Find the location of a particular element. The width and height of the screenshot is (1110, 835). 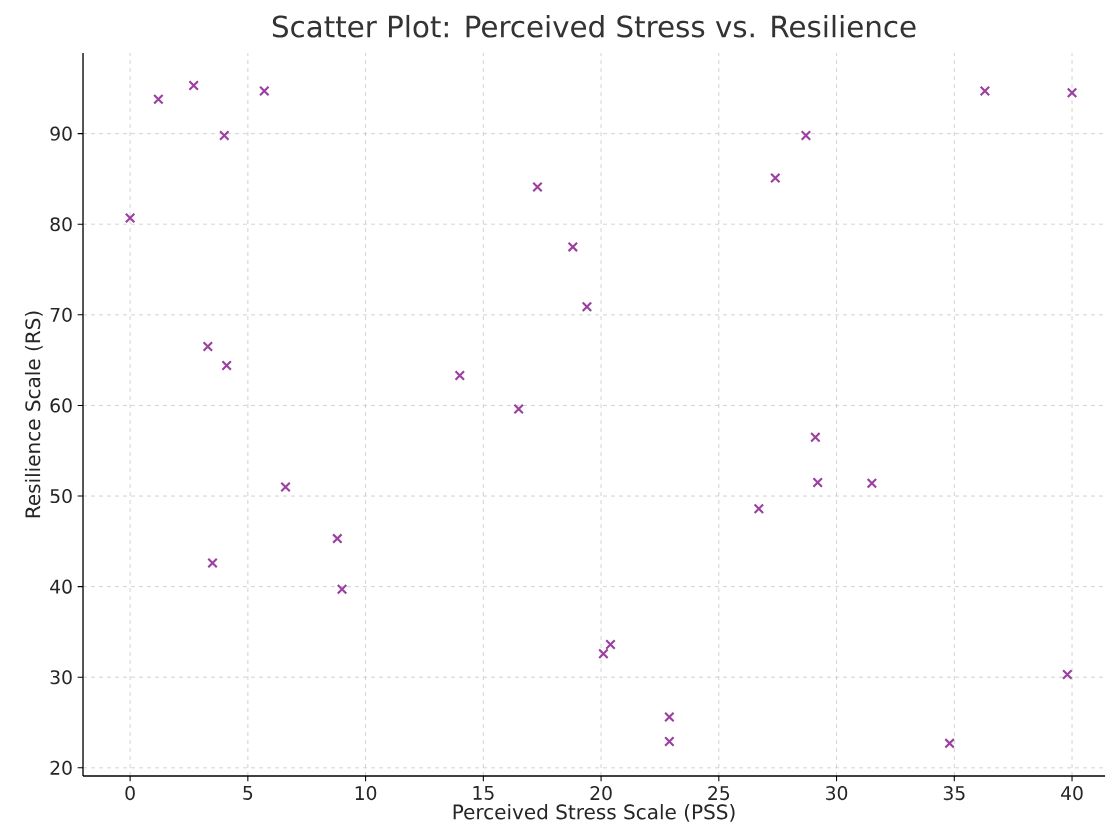

y-axis-title: Resilience Scale (RS) is located at coordinates (33, 414).